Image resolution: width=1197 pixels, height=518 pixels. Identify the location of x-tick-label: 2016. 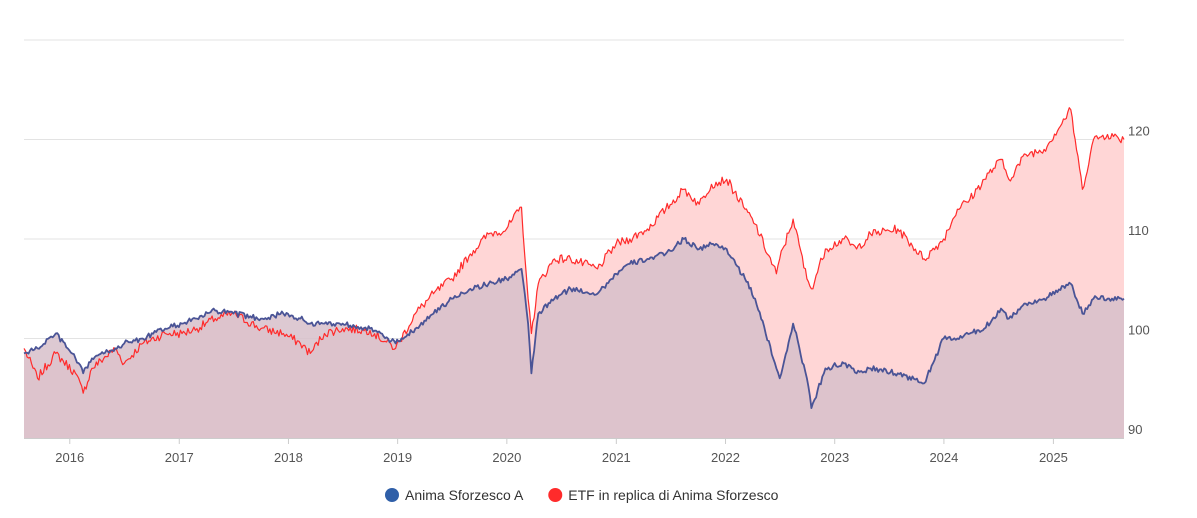
(69, 457).